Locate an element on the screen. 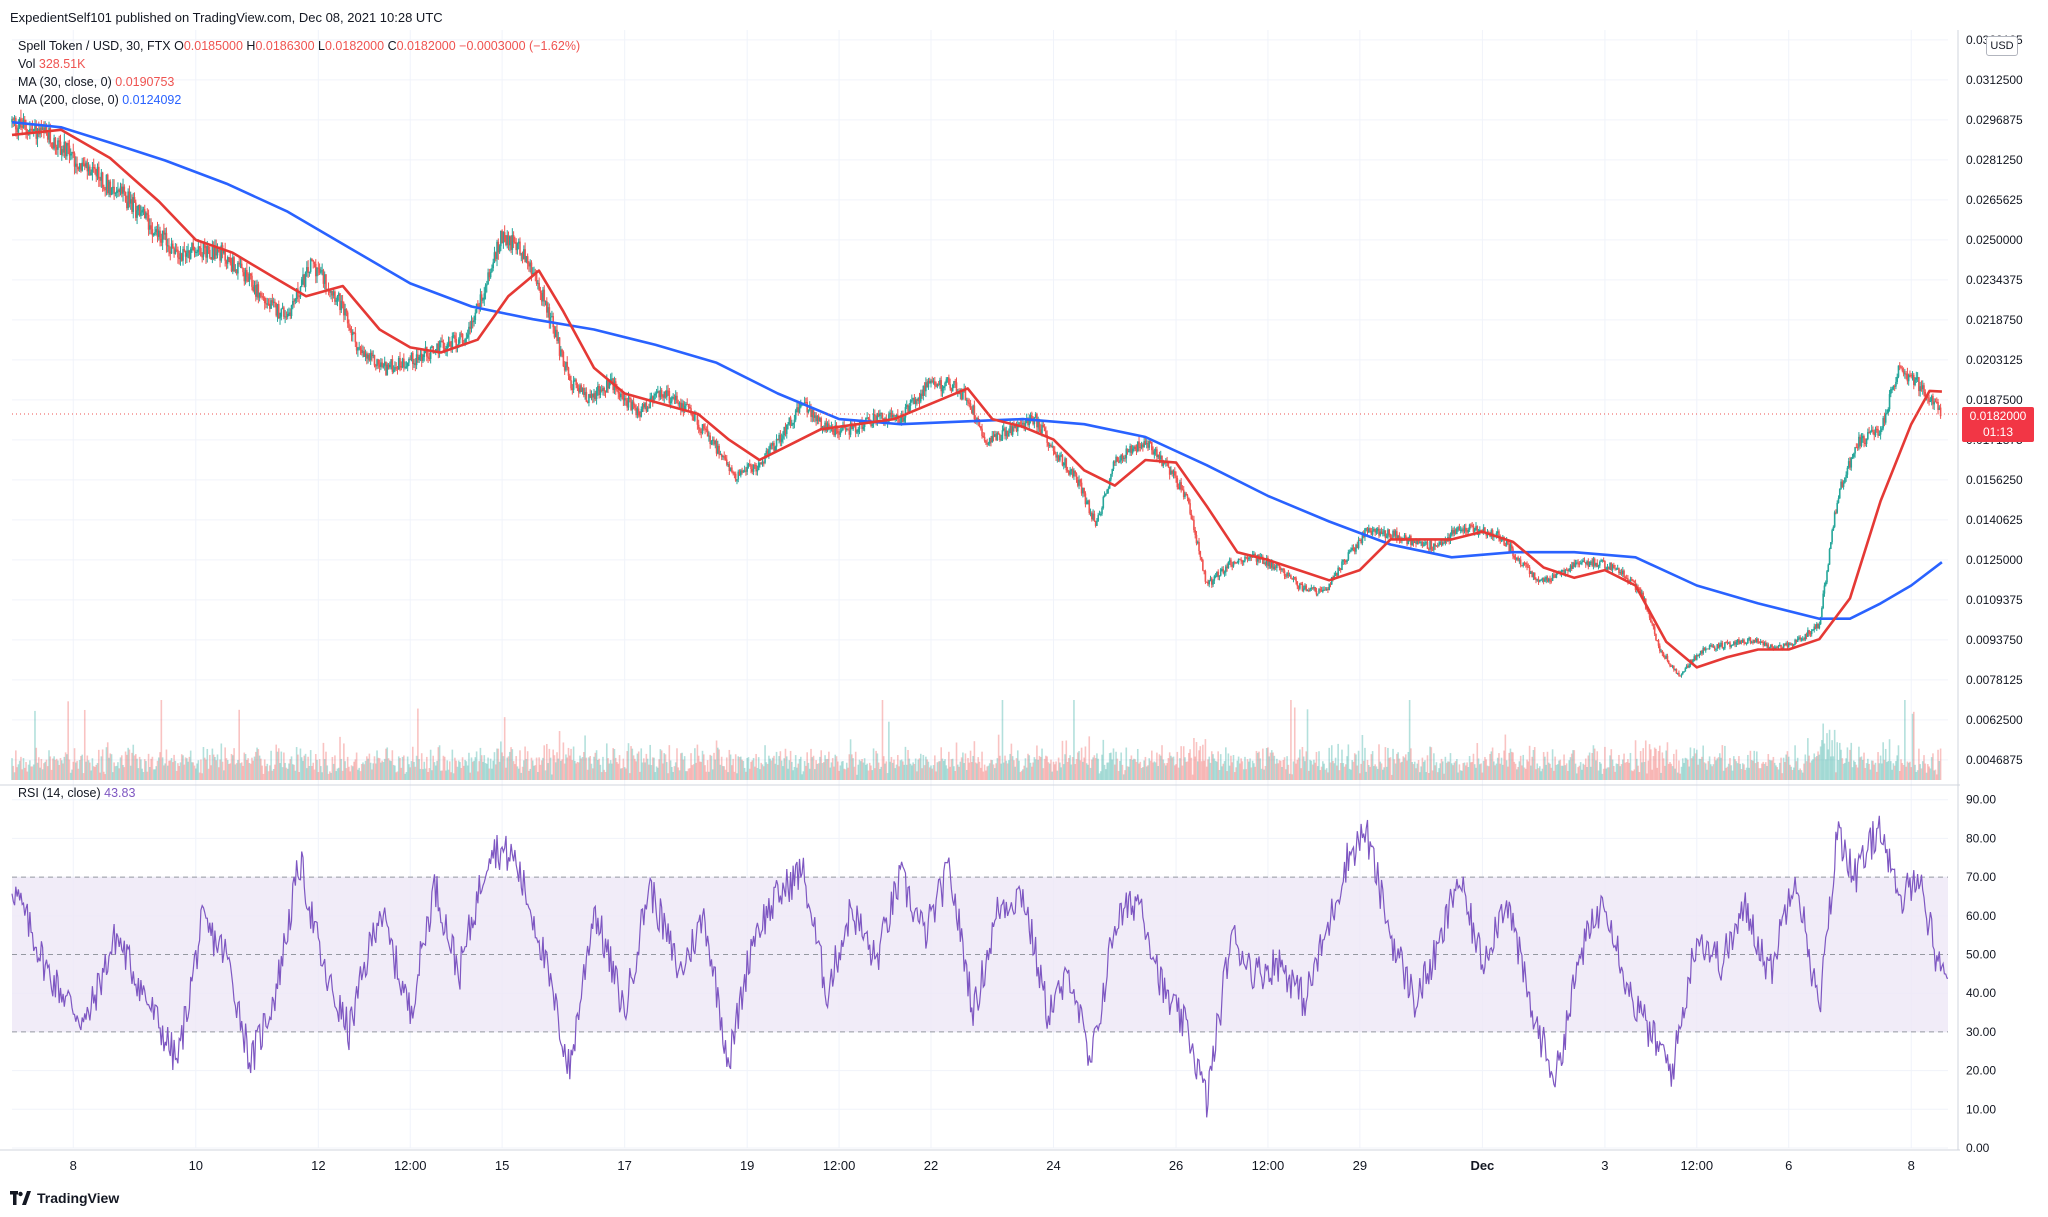 The image size is (2048, 1217). tradingview-logo: TradingView is located at coordinates (64, 1198).